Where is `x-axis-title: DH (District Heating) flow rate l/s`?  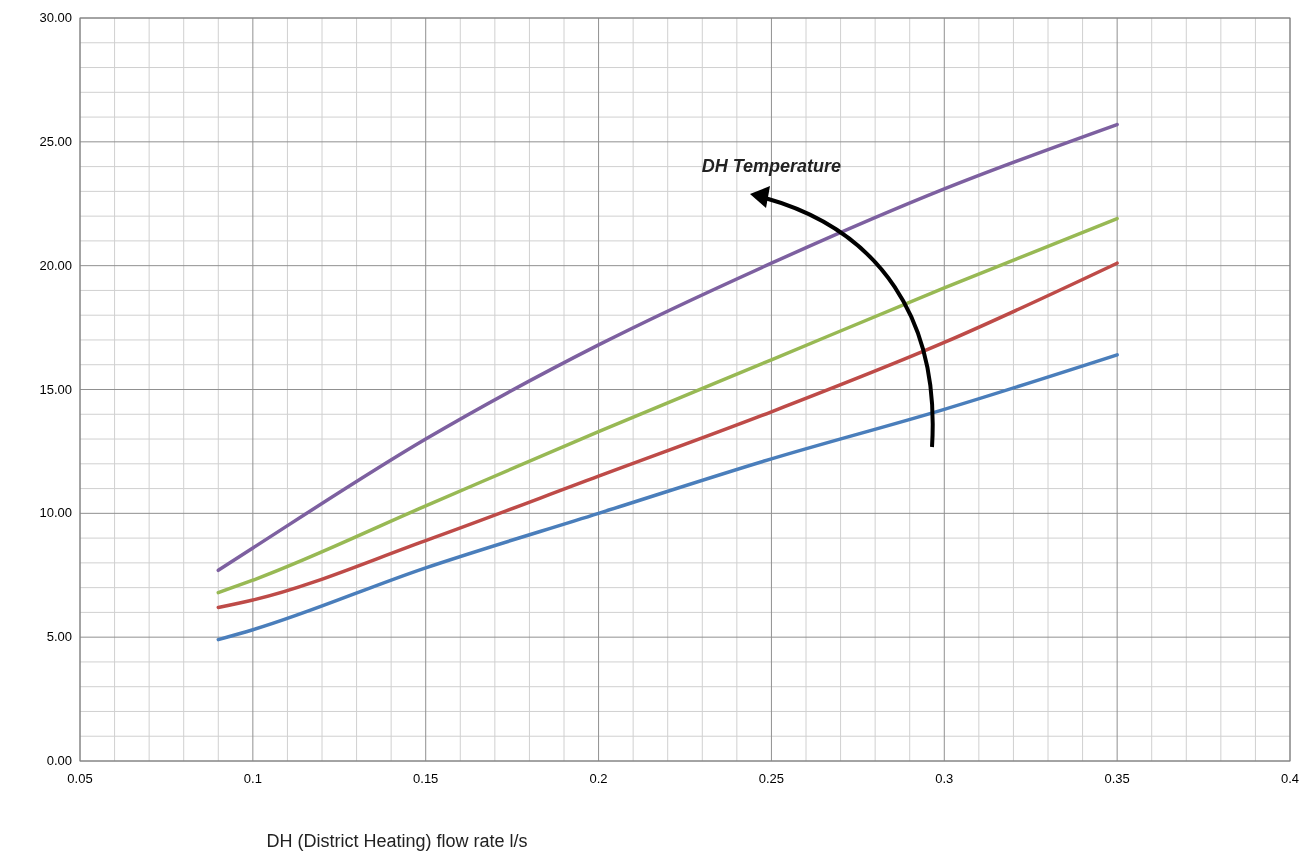
x-axis-title: DH (District Heating) flow rate l/s is located at coordinates (397, 841).